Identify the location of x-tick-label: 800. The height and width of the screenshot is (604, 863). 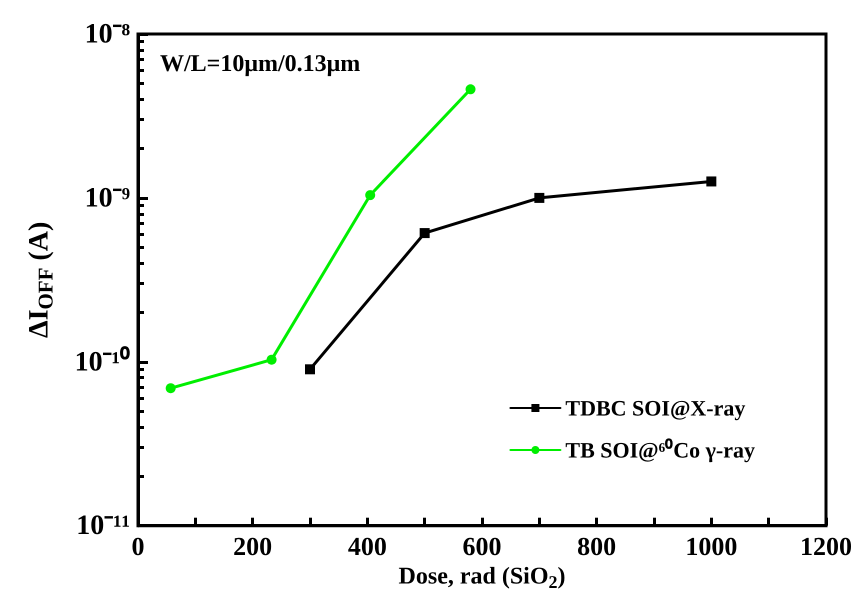
(596, 547).